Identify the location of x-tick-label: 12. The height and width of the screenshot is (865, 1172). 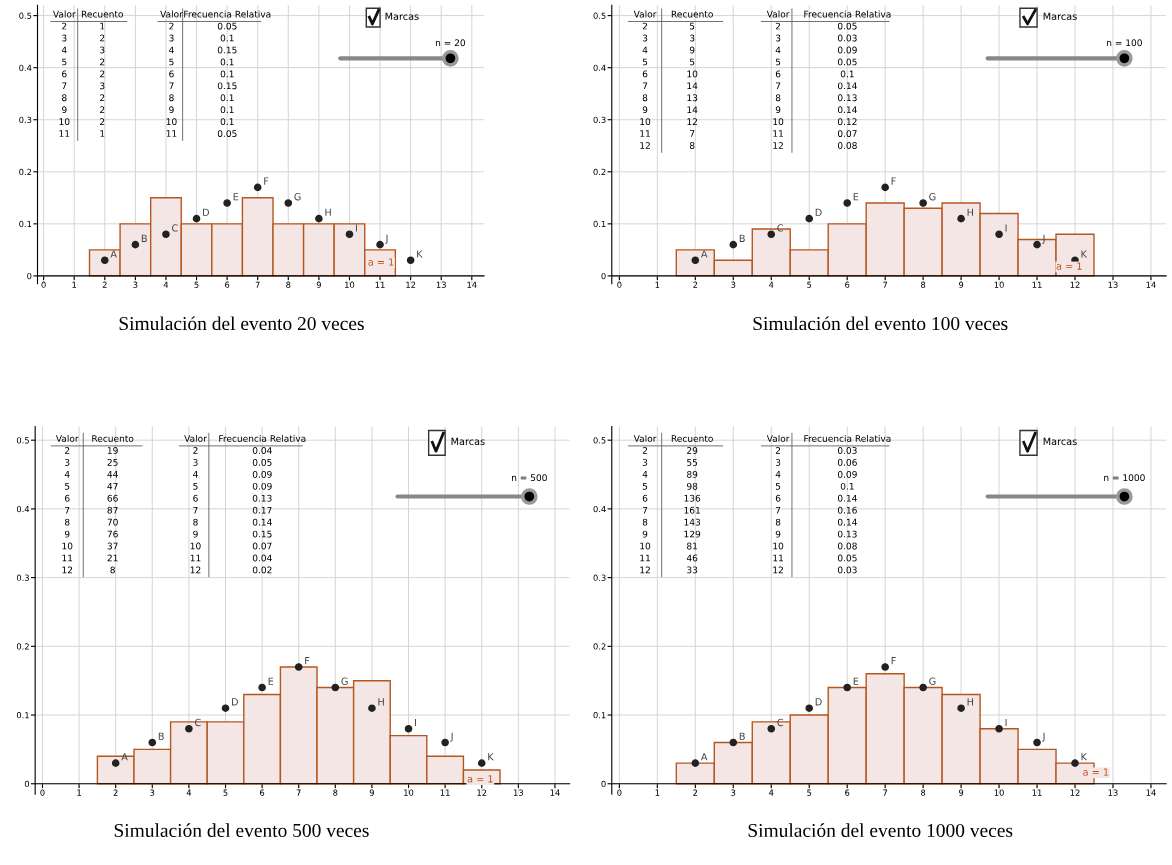
(1075, 284).